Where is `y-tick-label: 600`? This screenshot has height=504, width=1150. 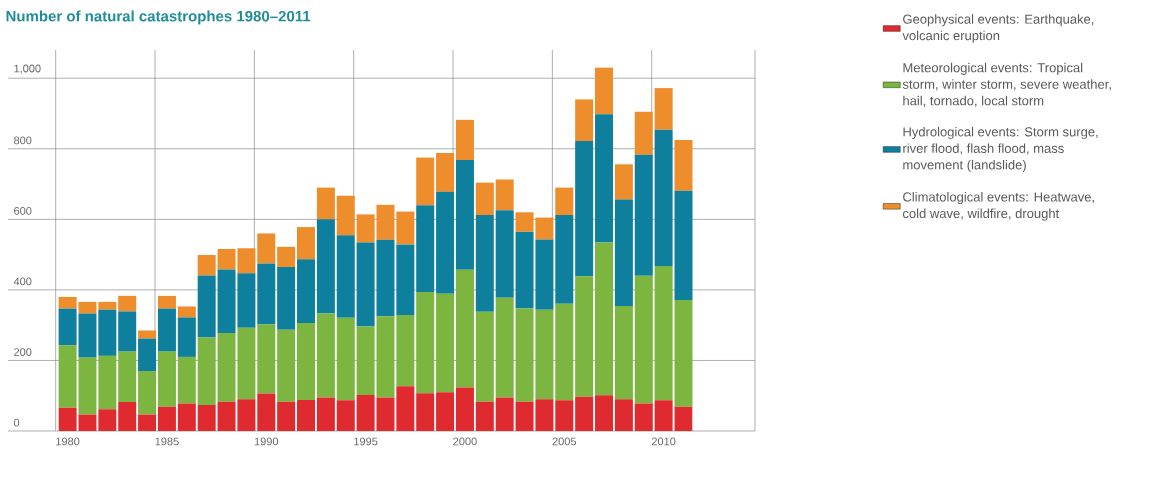 y-tick-label: 600 is located at coordinates (23, 211).